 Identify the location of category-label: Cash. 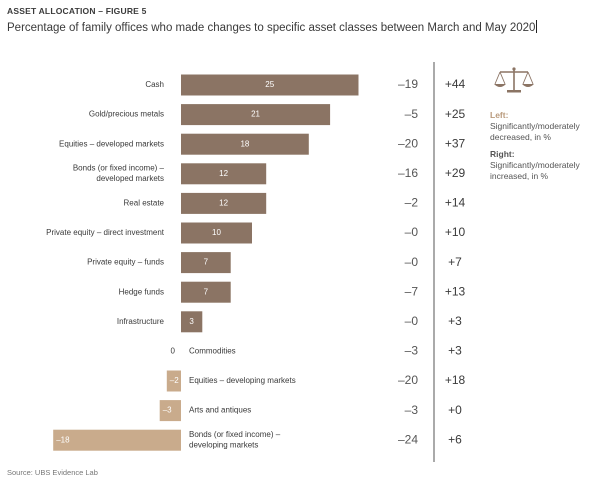
(154, 84).